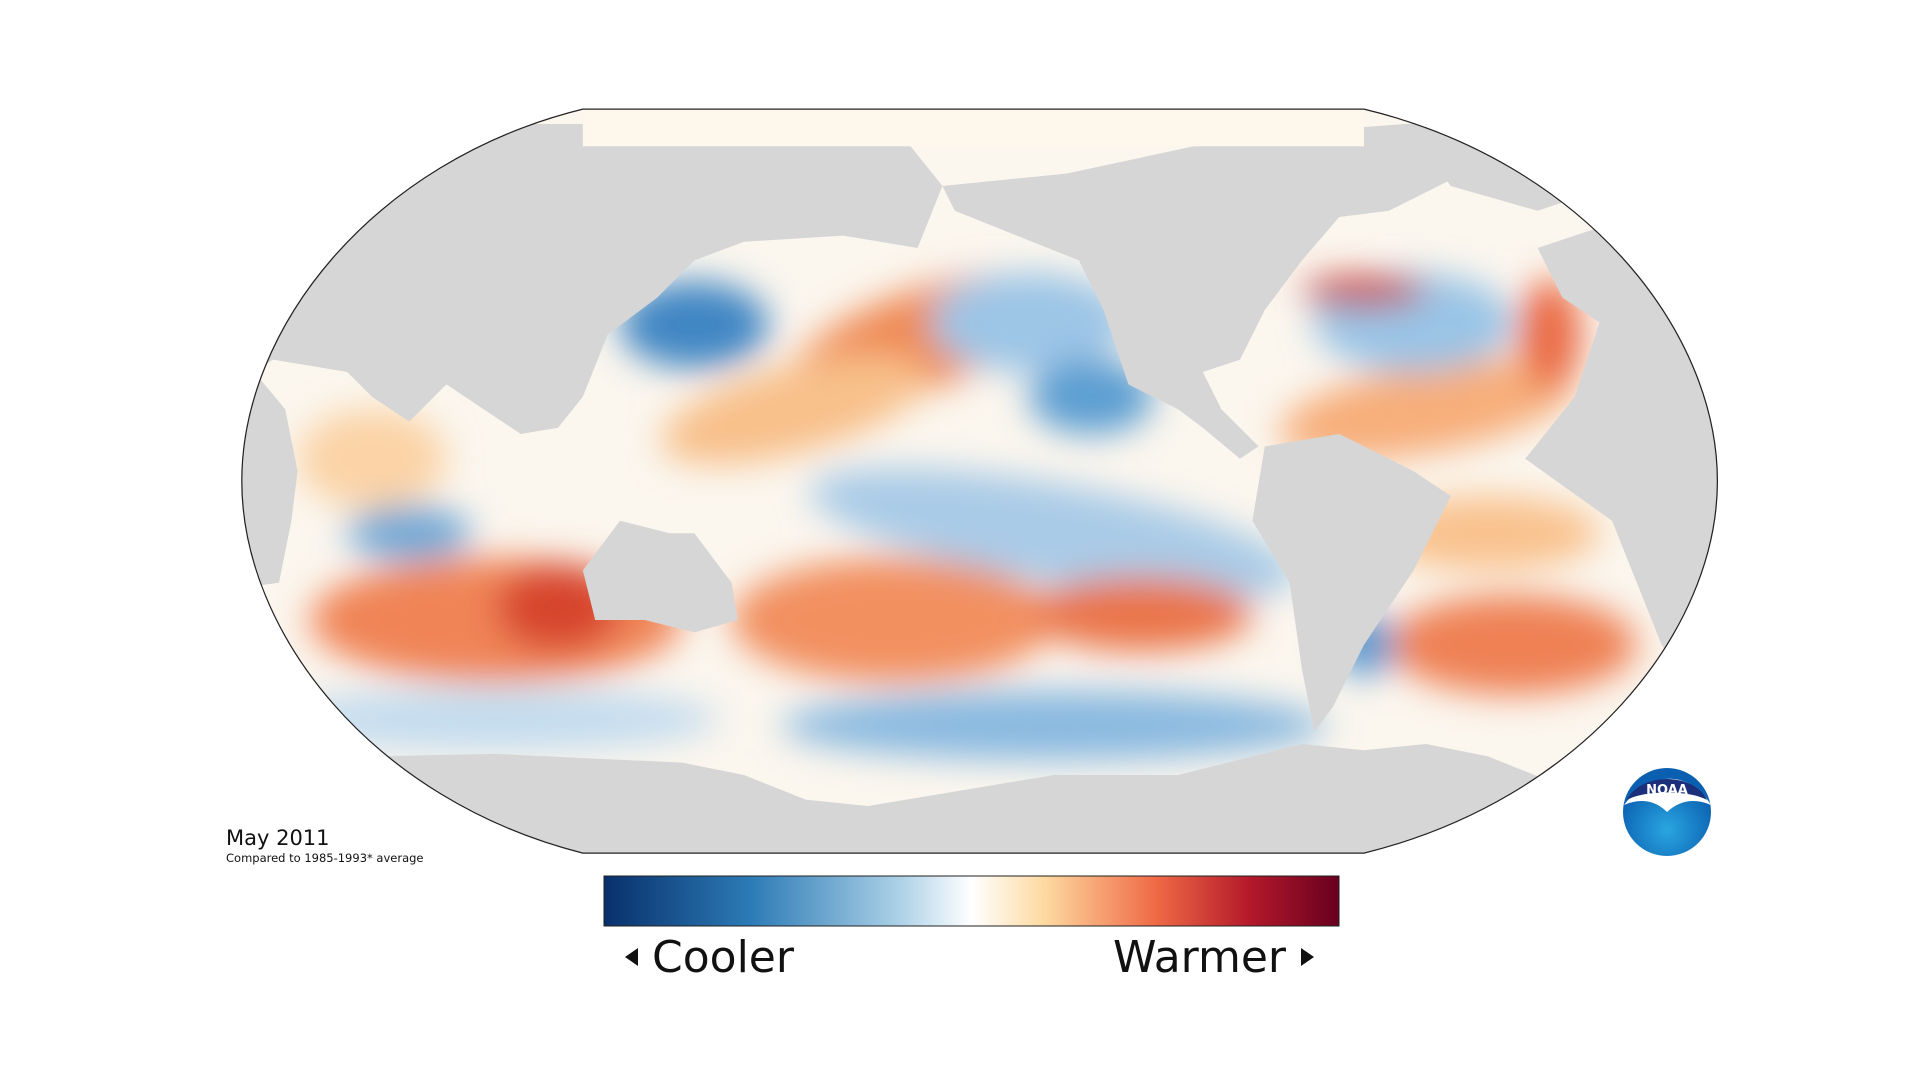  I want to click on warmer-arrow, so click(1307, 957).